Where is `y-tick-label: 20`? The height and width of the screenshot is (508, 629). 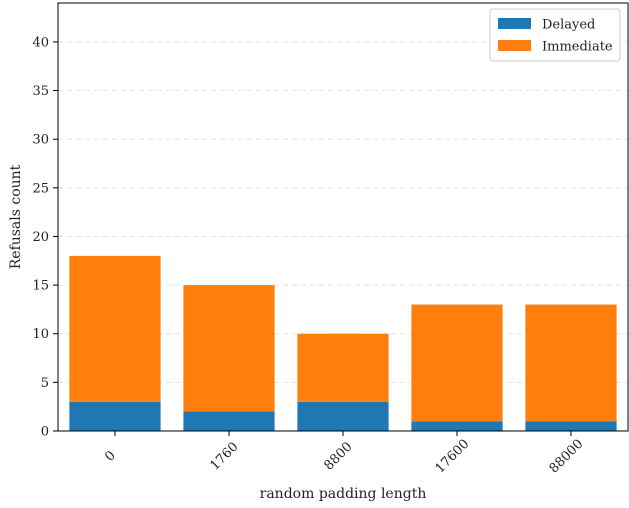 y-tick-label: 20 is located at coordinates (40, 237).